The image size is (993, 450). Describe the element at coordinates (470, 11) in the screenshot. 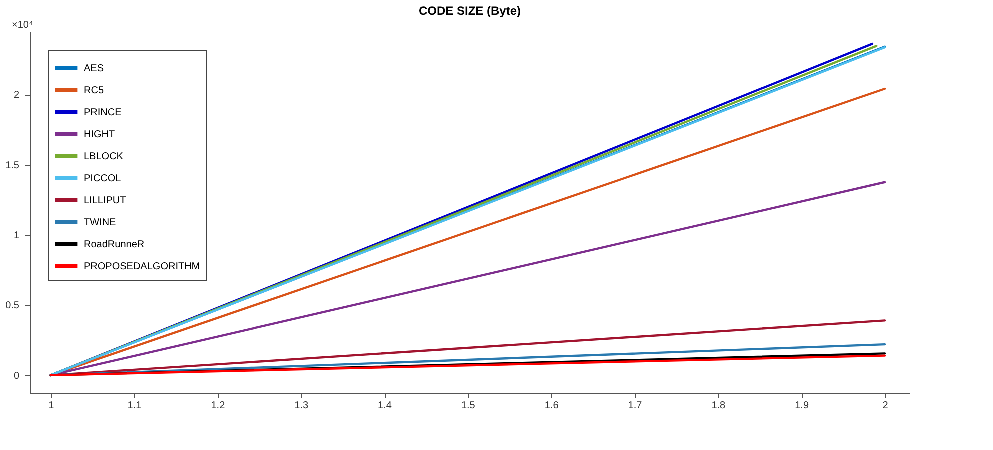

I see `chart-title: CODE SIZE (Byte)` at that location.